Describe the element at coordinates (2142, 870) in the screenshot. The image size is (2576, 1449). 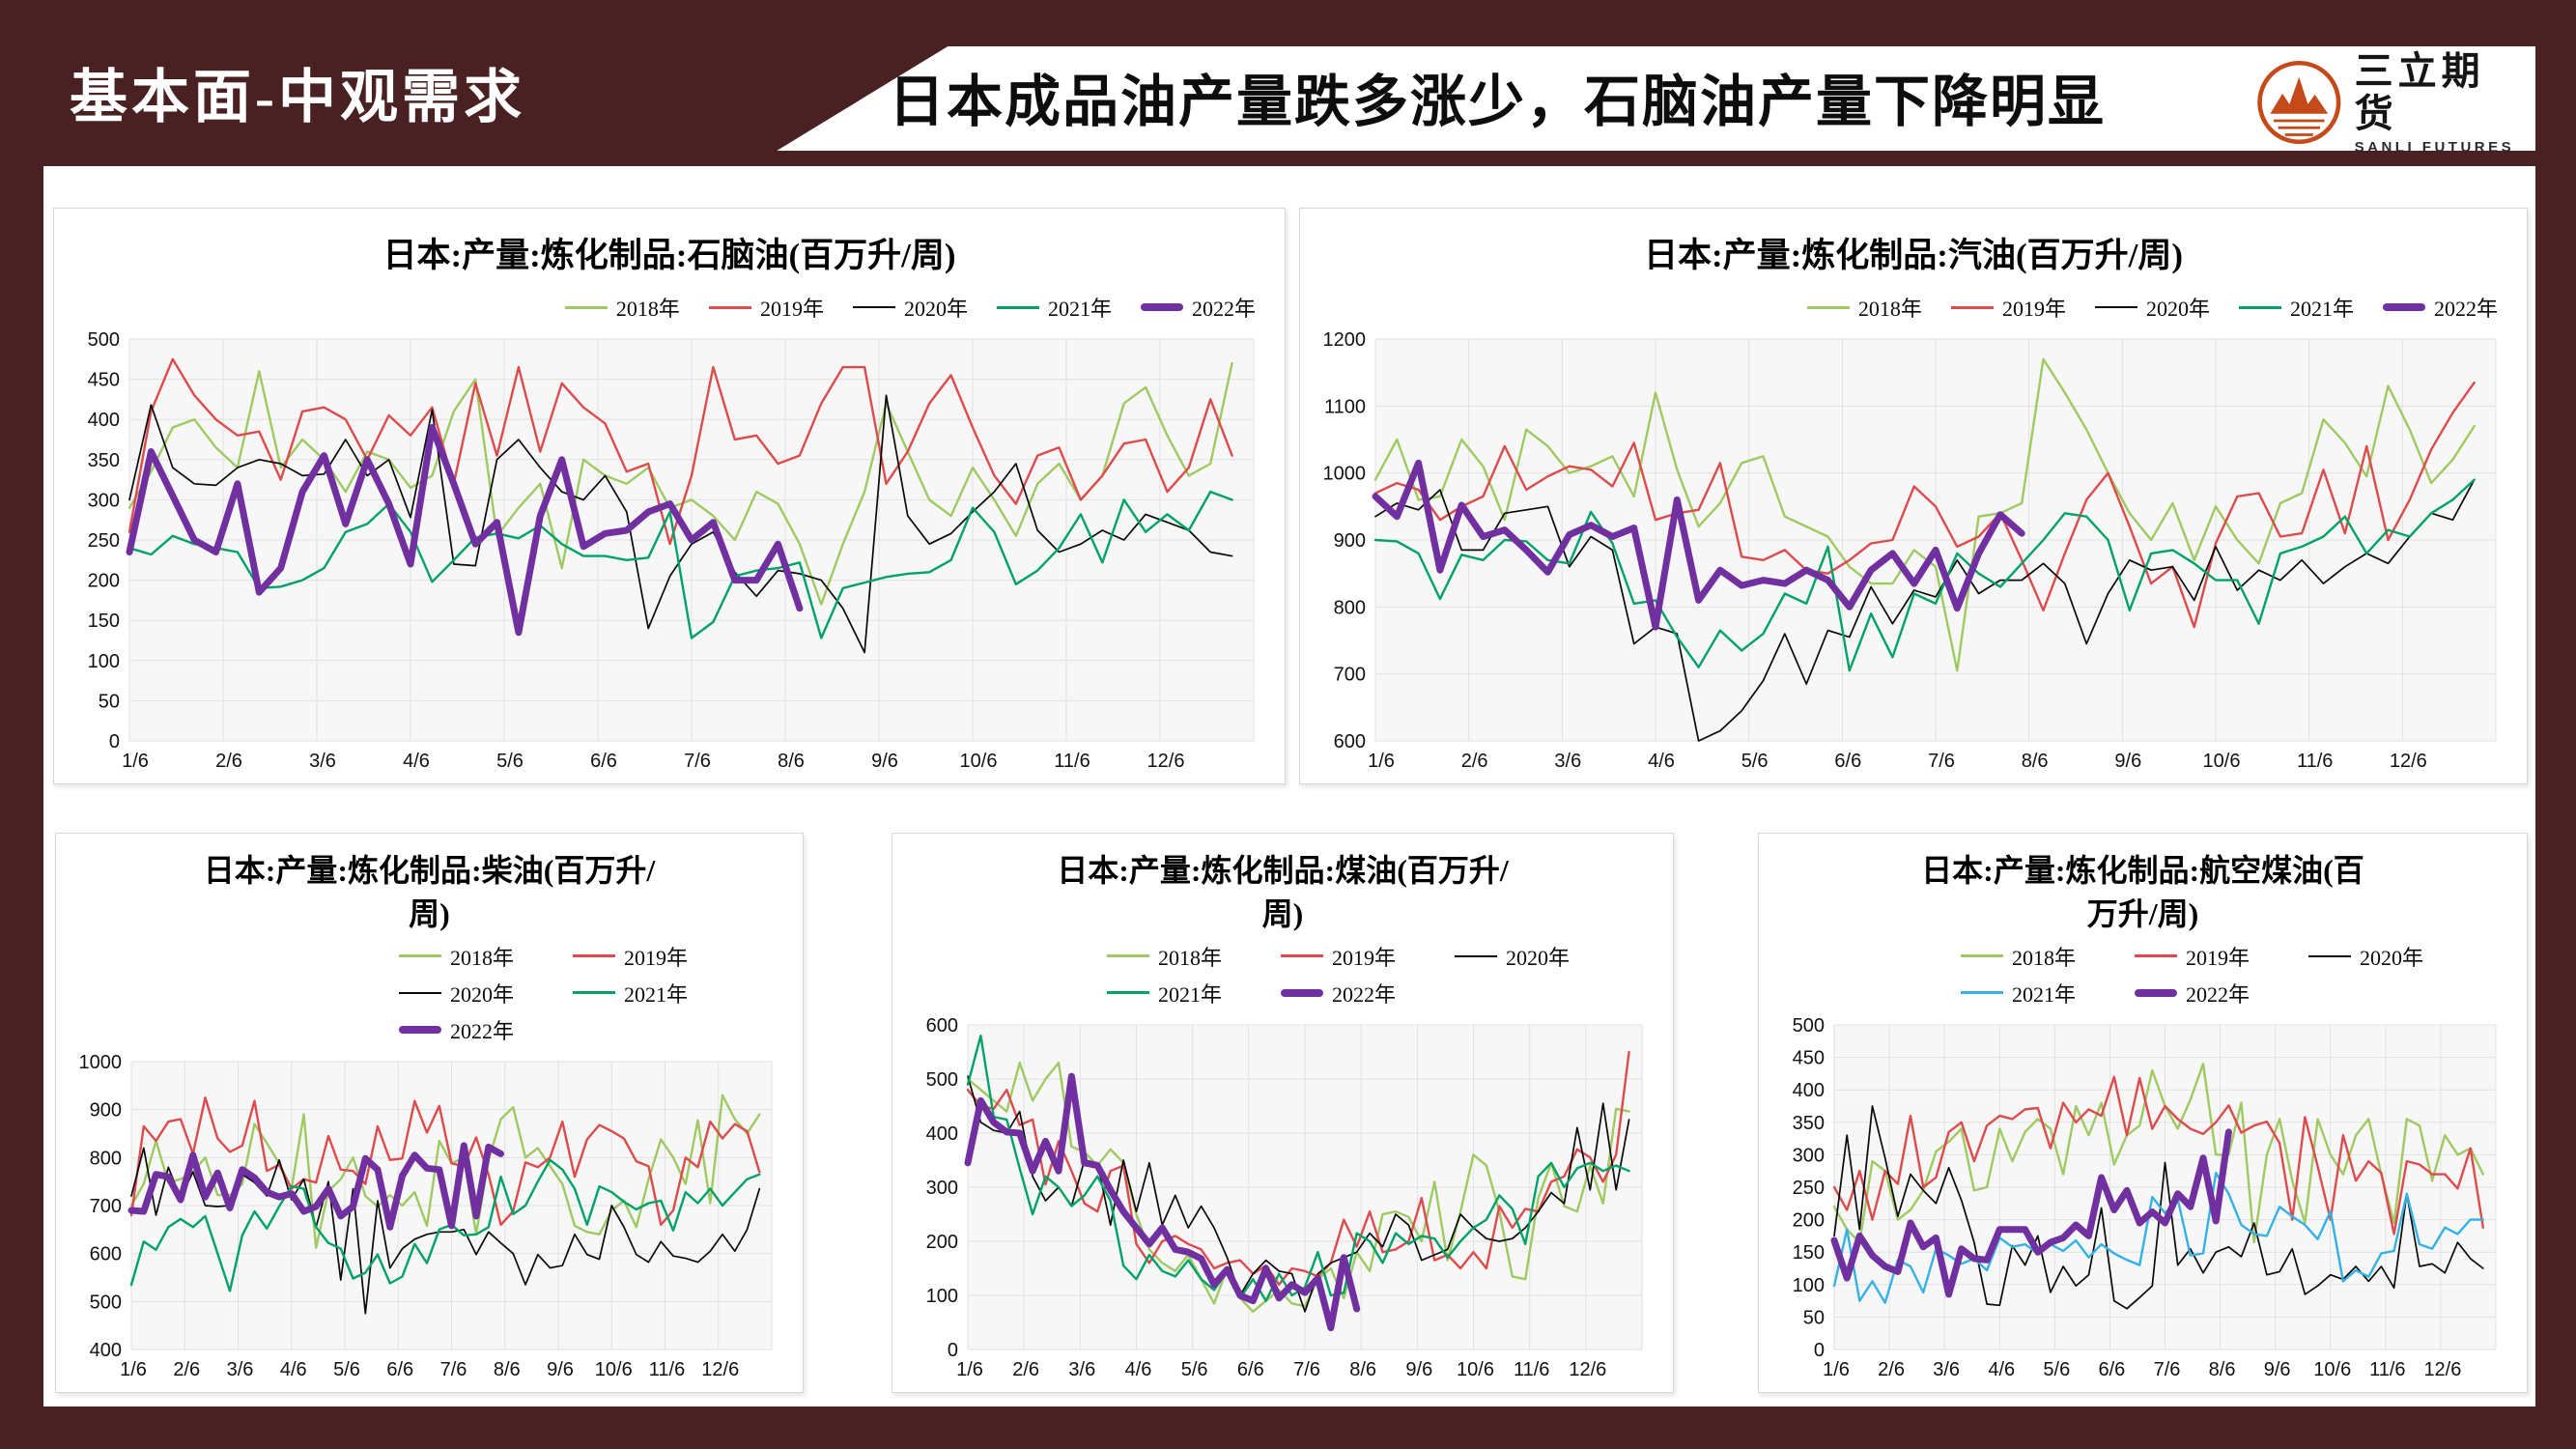
I see `chart-title-line: 日本:产量:炼化制品:航空煤油(百` at that location.